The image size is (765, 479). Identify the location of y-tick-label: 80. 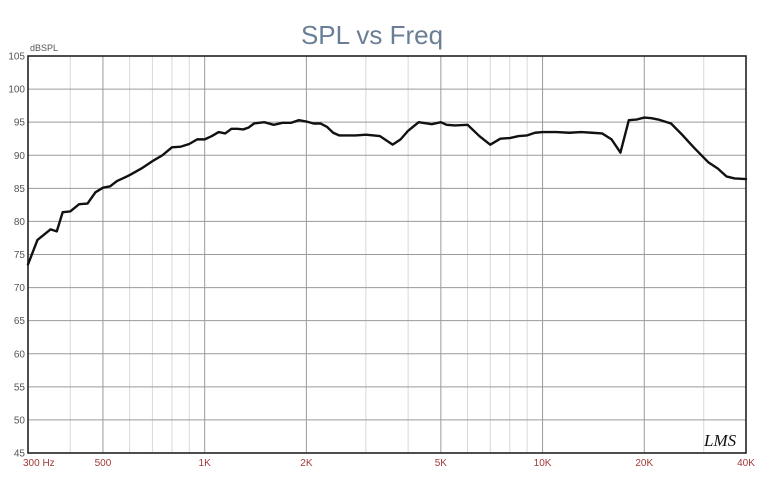
(20, 222).